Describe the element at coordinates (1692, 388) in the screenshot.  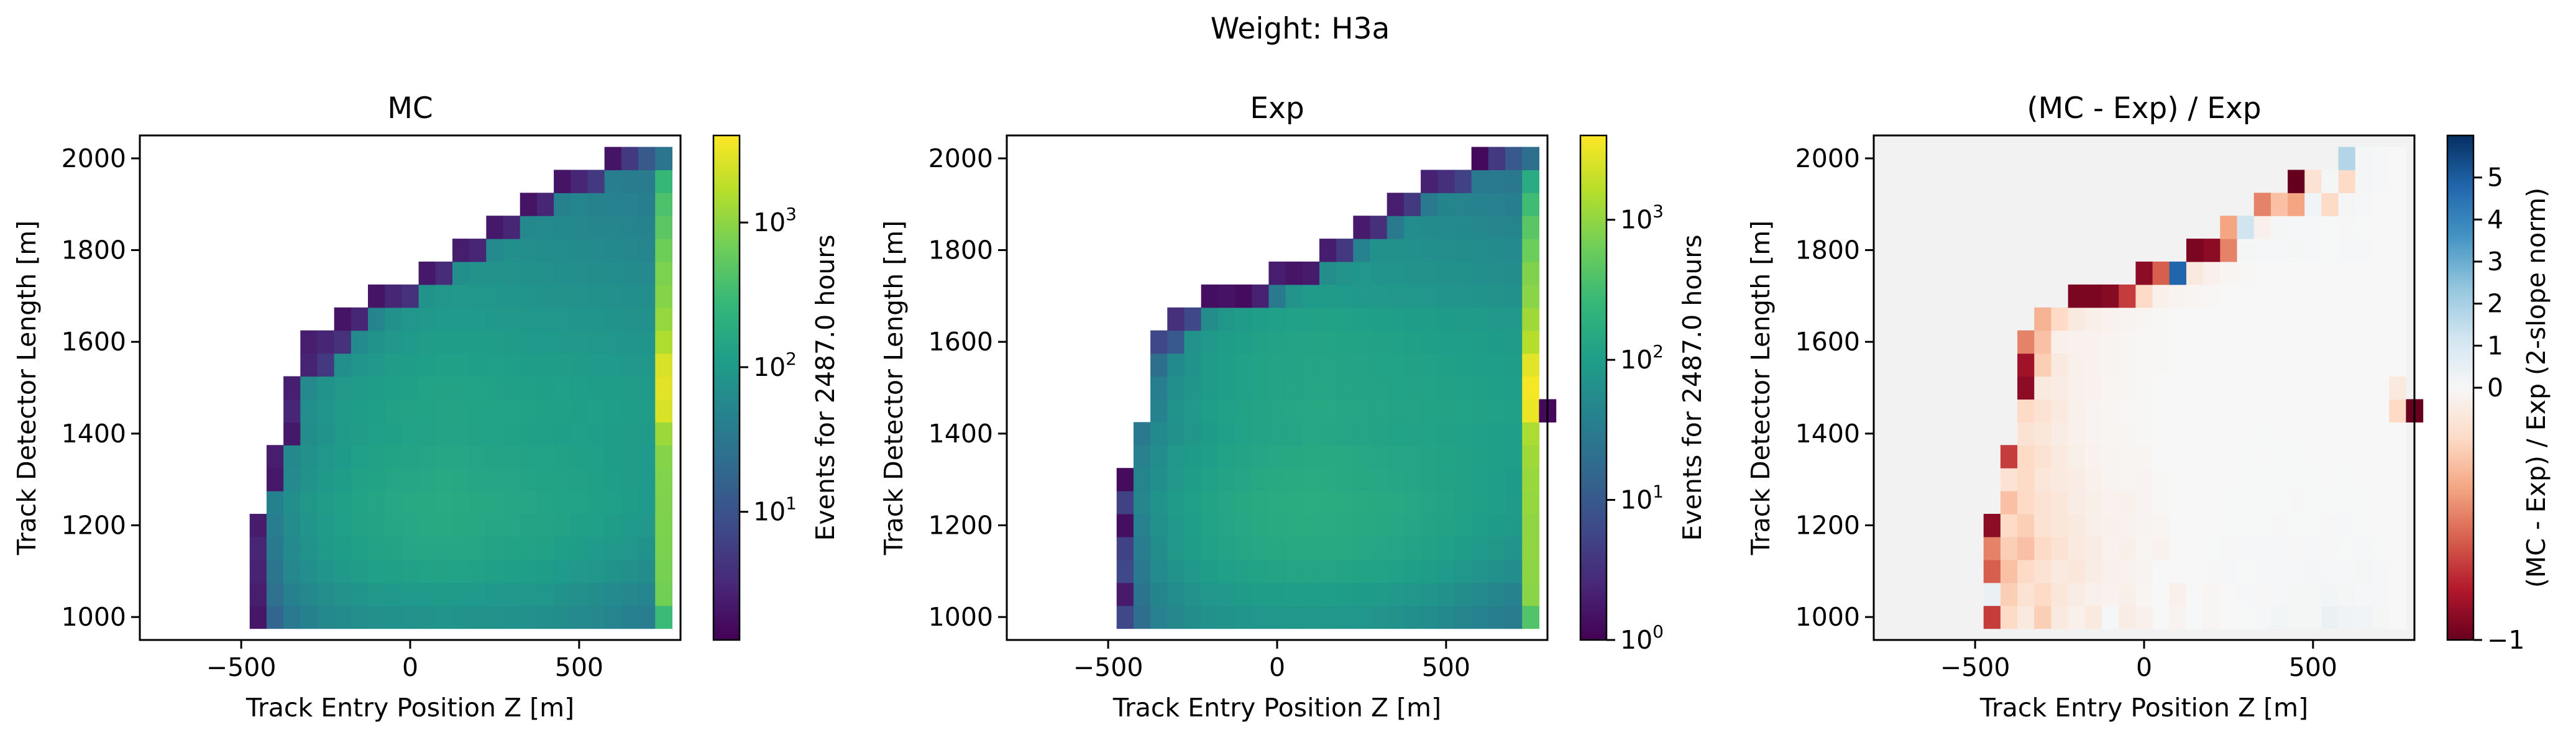
I see `panel-exp-colorbar-label: Events for 2487.0 hours` at that location.